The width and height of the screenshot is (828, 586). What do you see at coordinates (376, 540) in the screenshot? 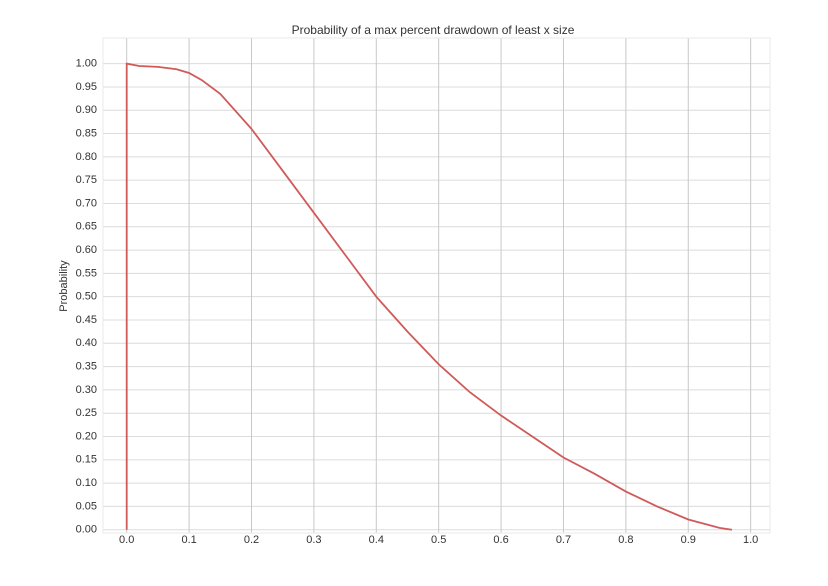
I see `x-tick-label: 0.4` at bounding box center [376, 540].